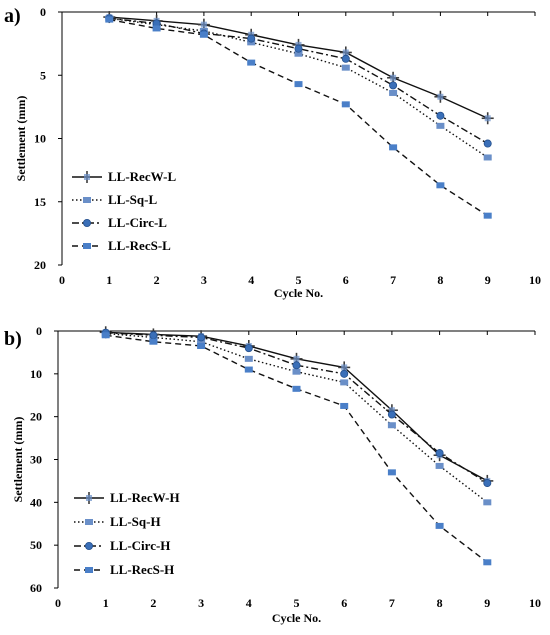  Describe the element at coordinates (201, 603) in the screenshot. I see `chart-b-x-tick-label: 3` at that location.